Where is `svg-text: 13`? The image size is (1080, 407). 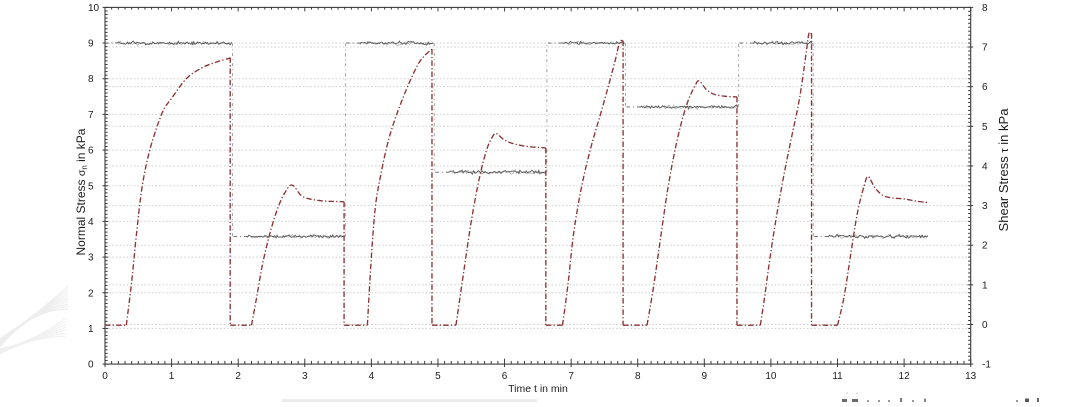 svg-text: 13 is located at coordinates (971, 376).